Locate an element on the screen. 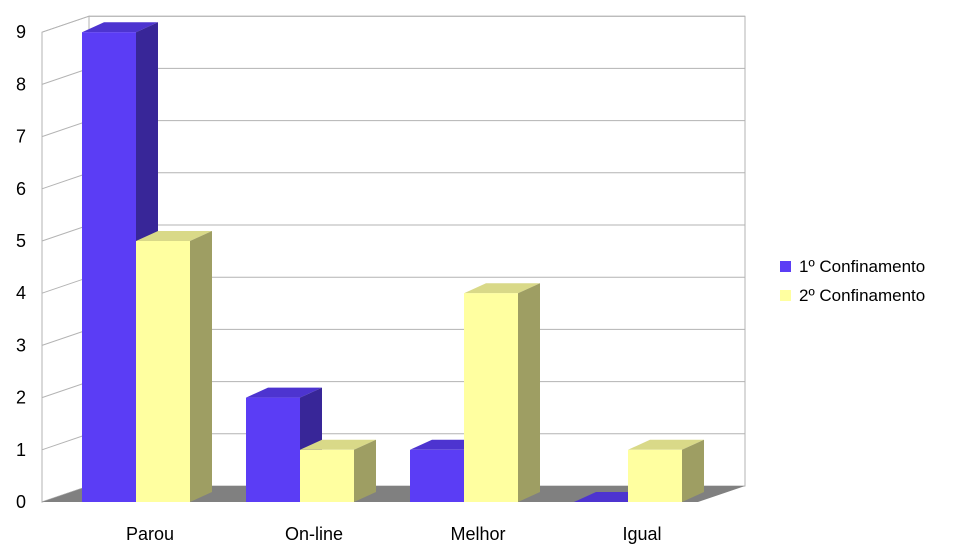 This screenshot has width=964, height=544. floor-plane is located at coordinates (393, 494).